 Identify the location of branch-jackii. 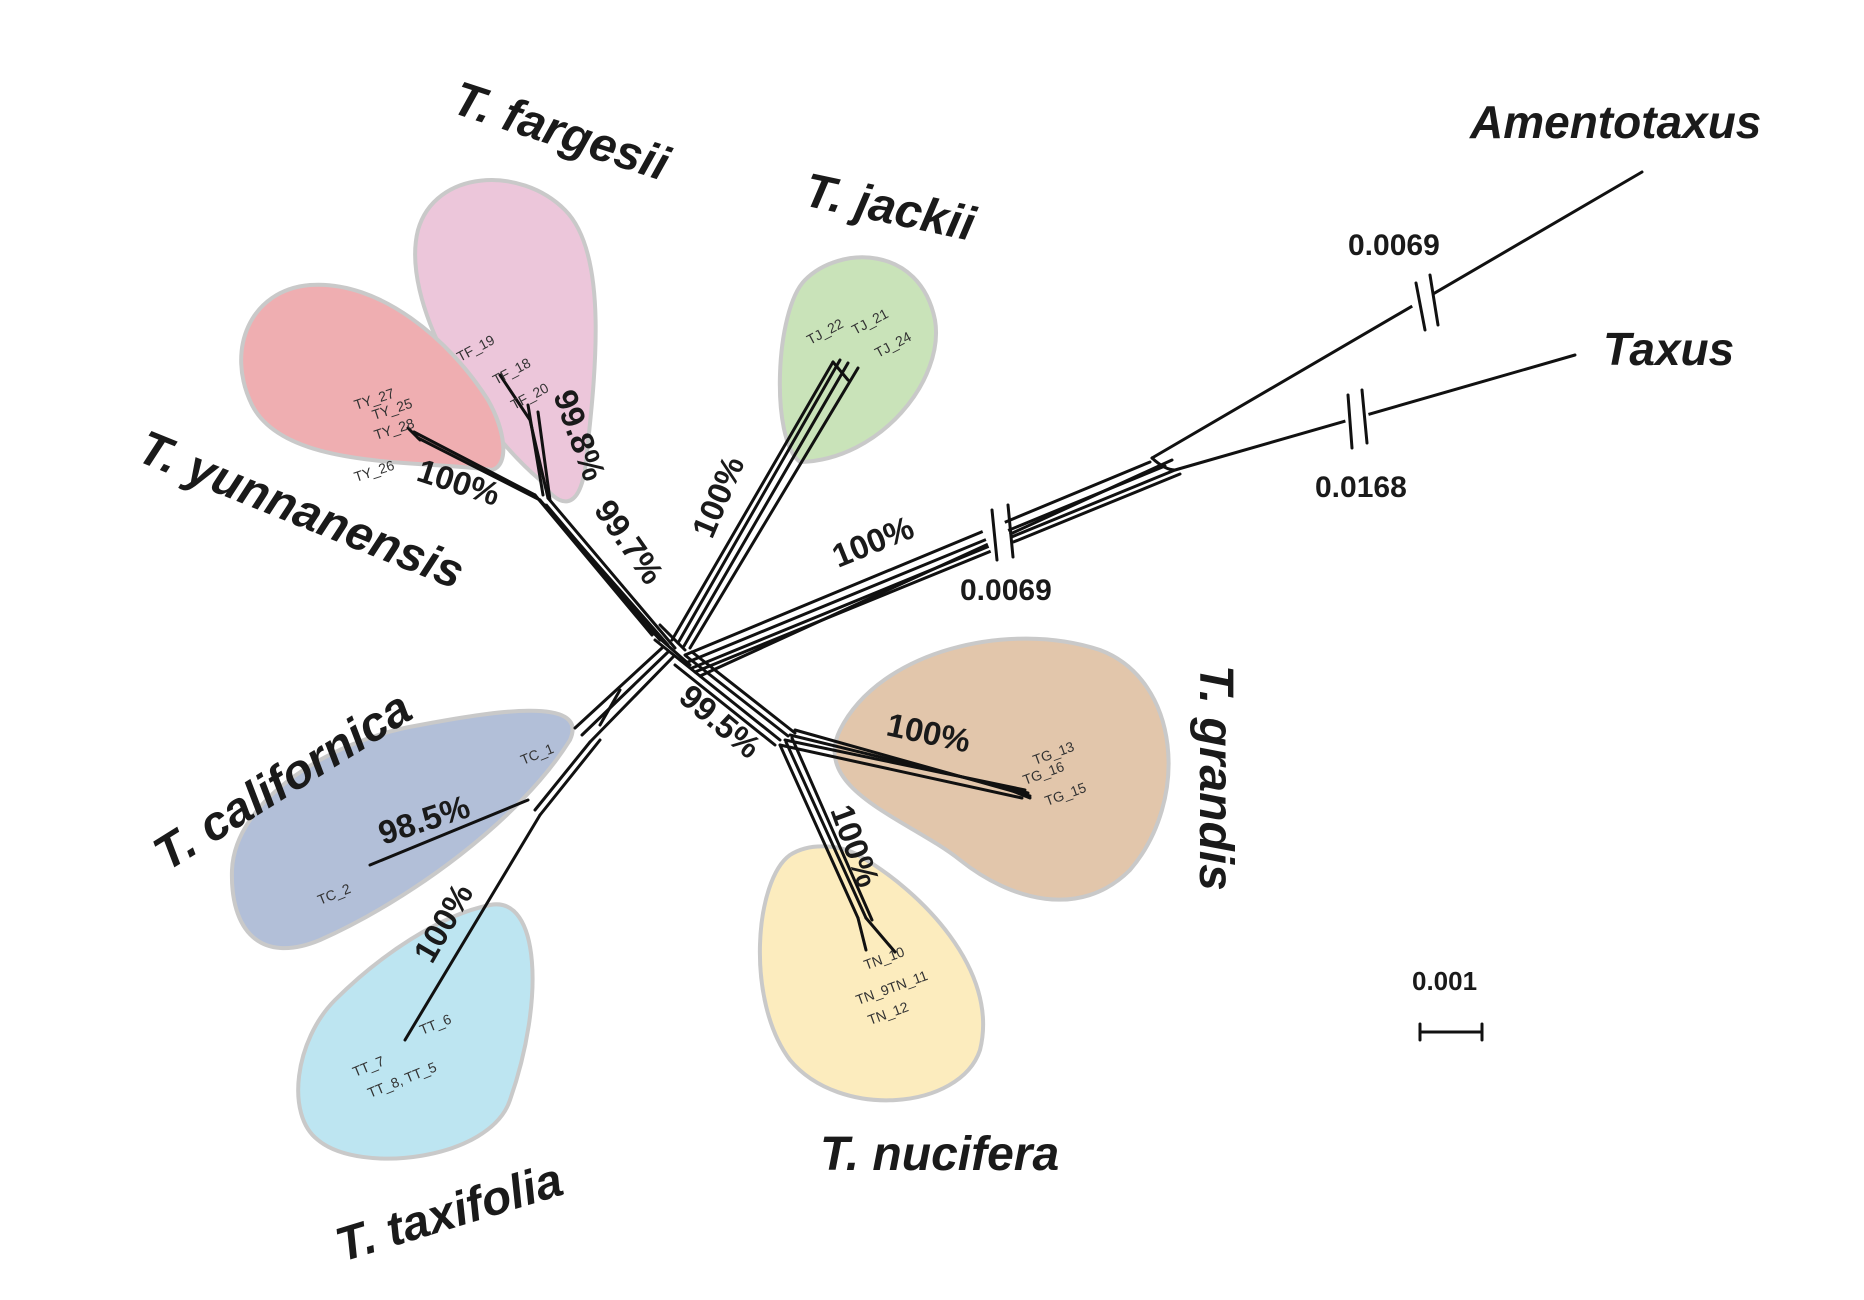
(765, 504).